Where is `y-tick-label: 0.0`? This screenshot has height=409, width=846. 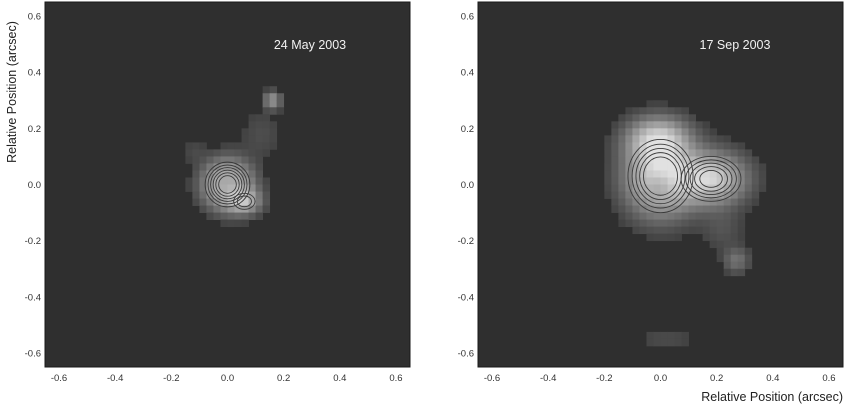 y-tick-label: 0.0 is located at coordinates (34, 185).